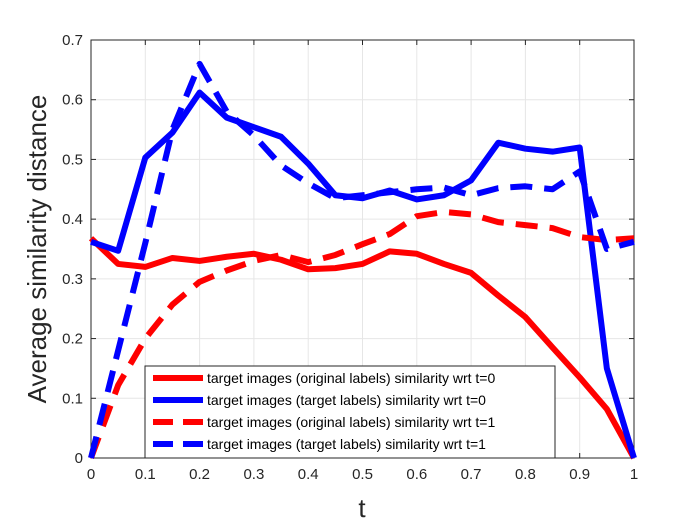 This screenshot has width=700, height=525. I want to click on y-tick-label: 0.6, so click(72, 100).